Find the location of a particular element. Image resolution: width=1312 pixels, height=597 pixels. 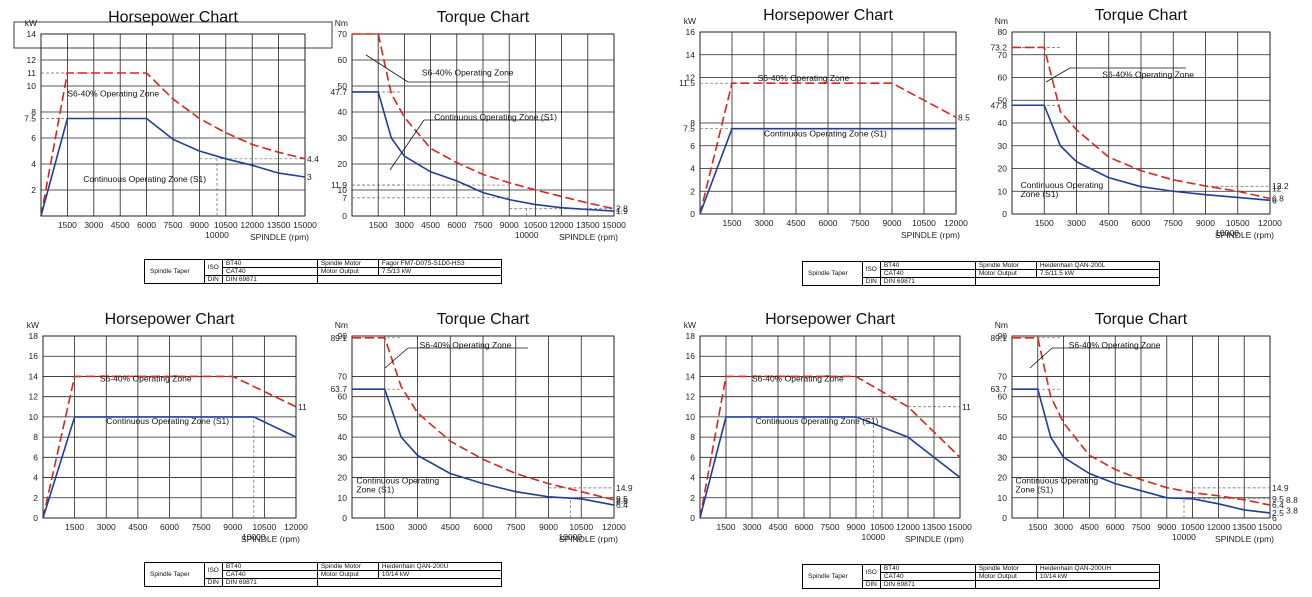

motor-output-value: 10/14 kW is located at coordinates (439, 574).